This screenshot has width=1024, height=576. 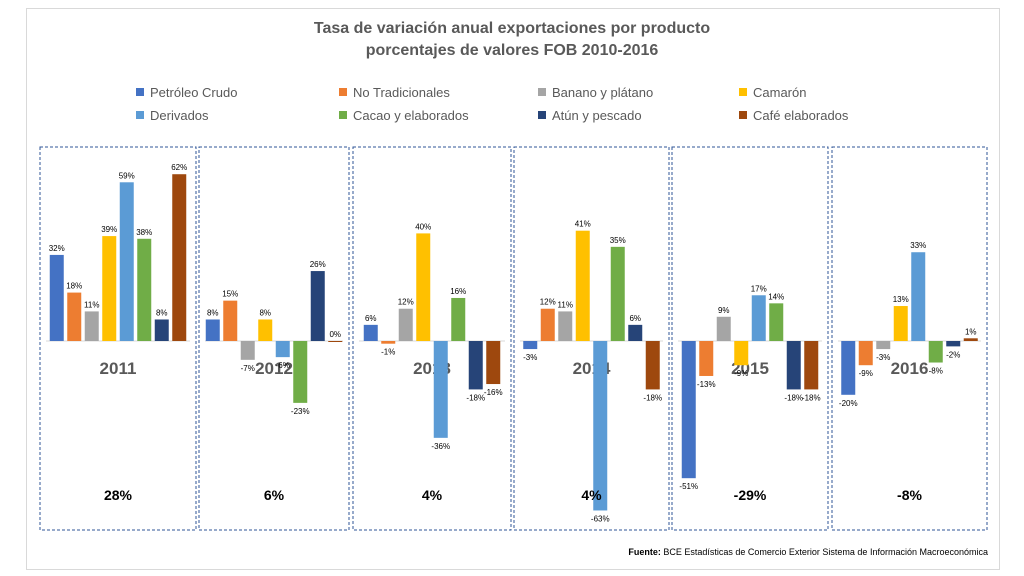 What do you see at coordinates (411, 115) in the screenshot?
I see `legend-label: Cacao y elaborados` at bounding box center [411, 115].